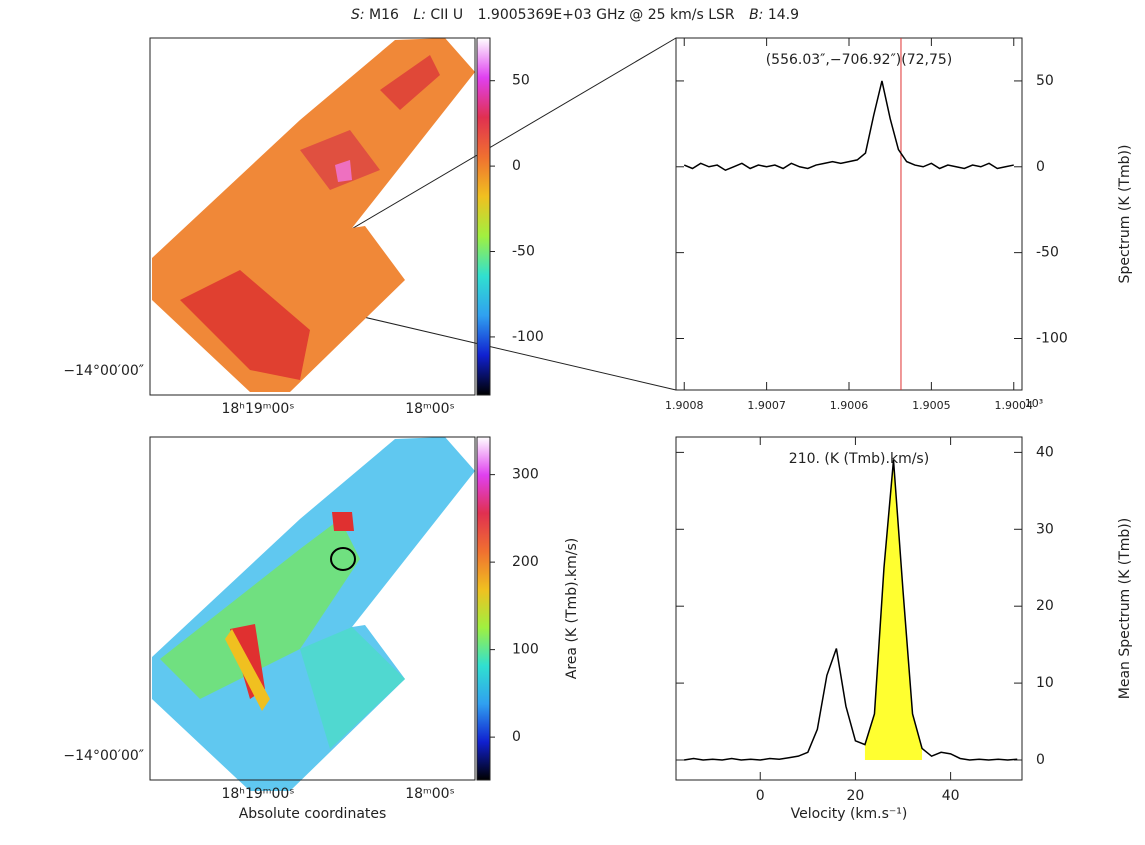  What do you see at coordinates (523, 252) in the screenshot?
I see `colorbar-tick-label: -50` at bounding box center [523, 252].